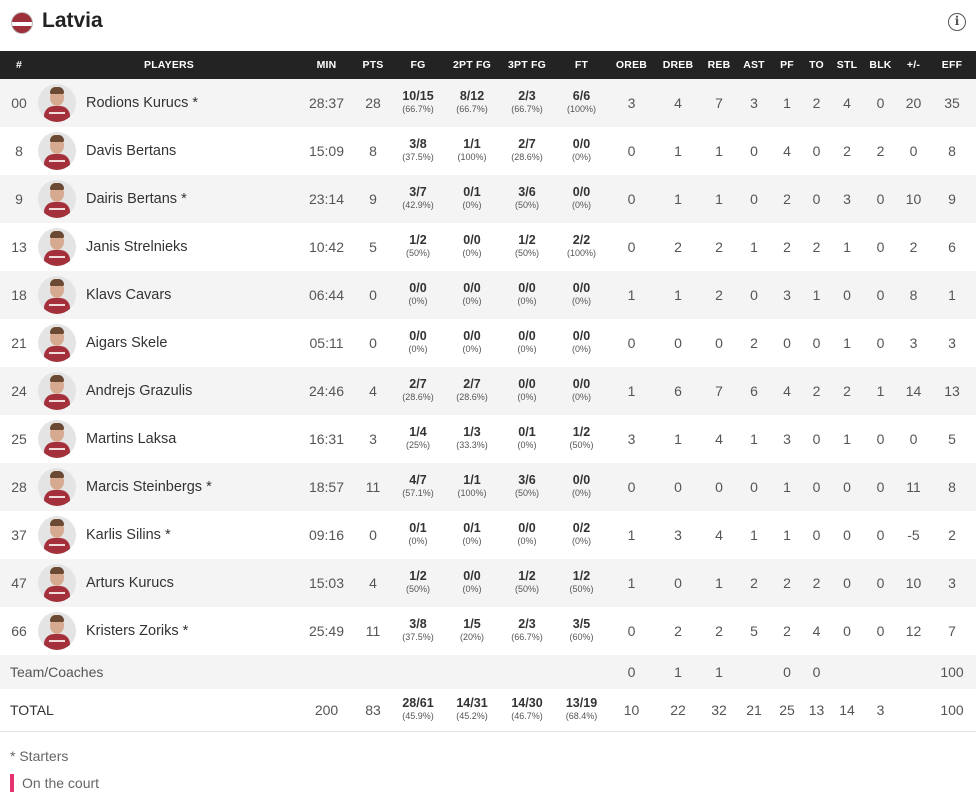 The width and height of the screenshot is (976, 804). I want to click on stat-cell: 18, so click(19, 295).